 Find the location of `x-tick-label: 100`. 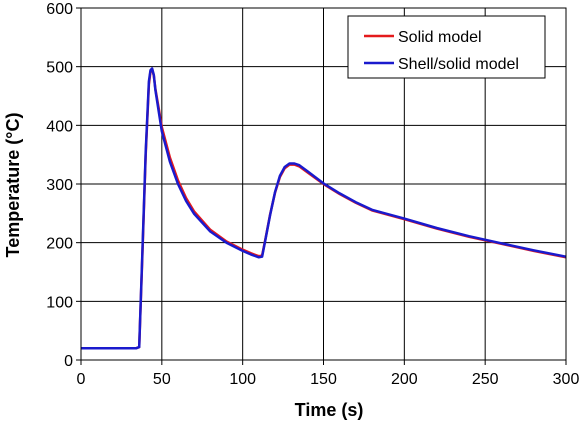

x-tick-label: 100 is located at coordinates (242, 379).